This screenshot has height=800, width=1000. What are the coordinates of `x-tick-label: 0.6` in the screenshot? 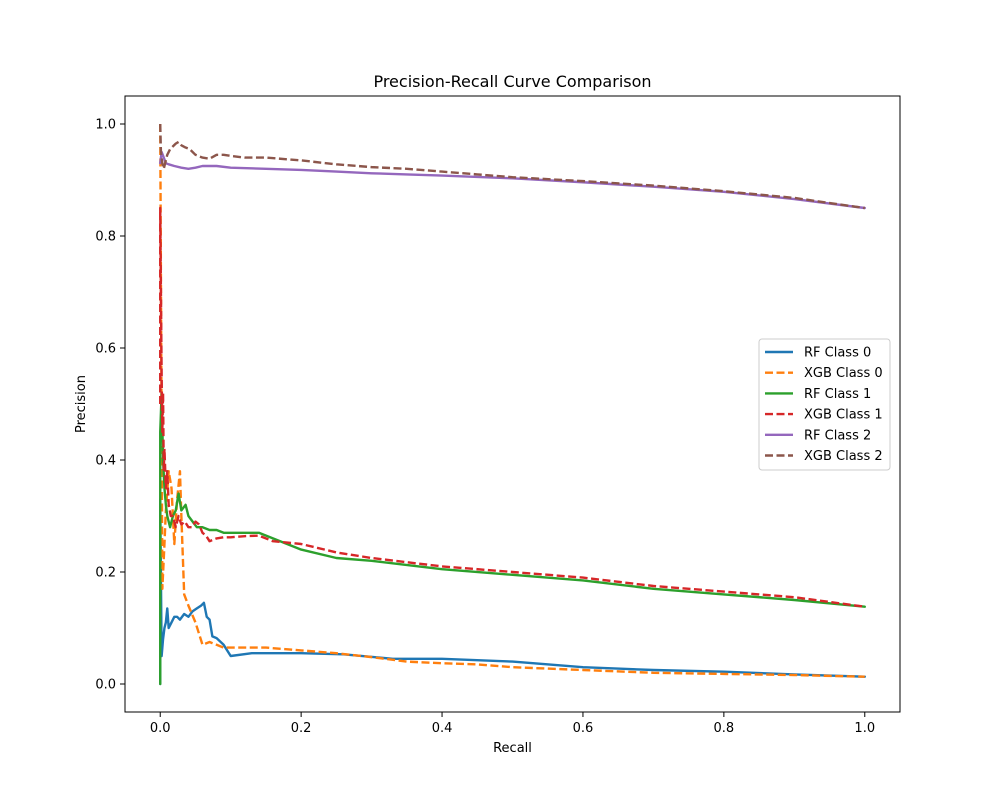 It's located at (583, 728).